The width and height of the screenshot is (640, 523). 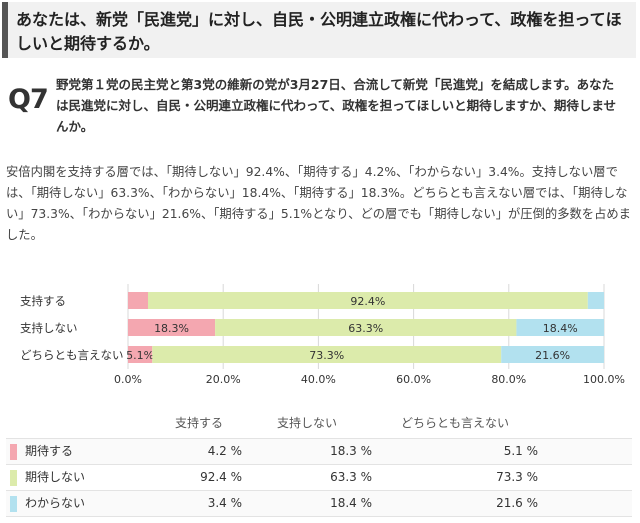 I want to click on row-label: 期待する, so click(x=49, y=451).